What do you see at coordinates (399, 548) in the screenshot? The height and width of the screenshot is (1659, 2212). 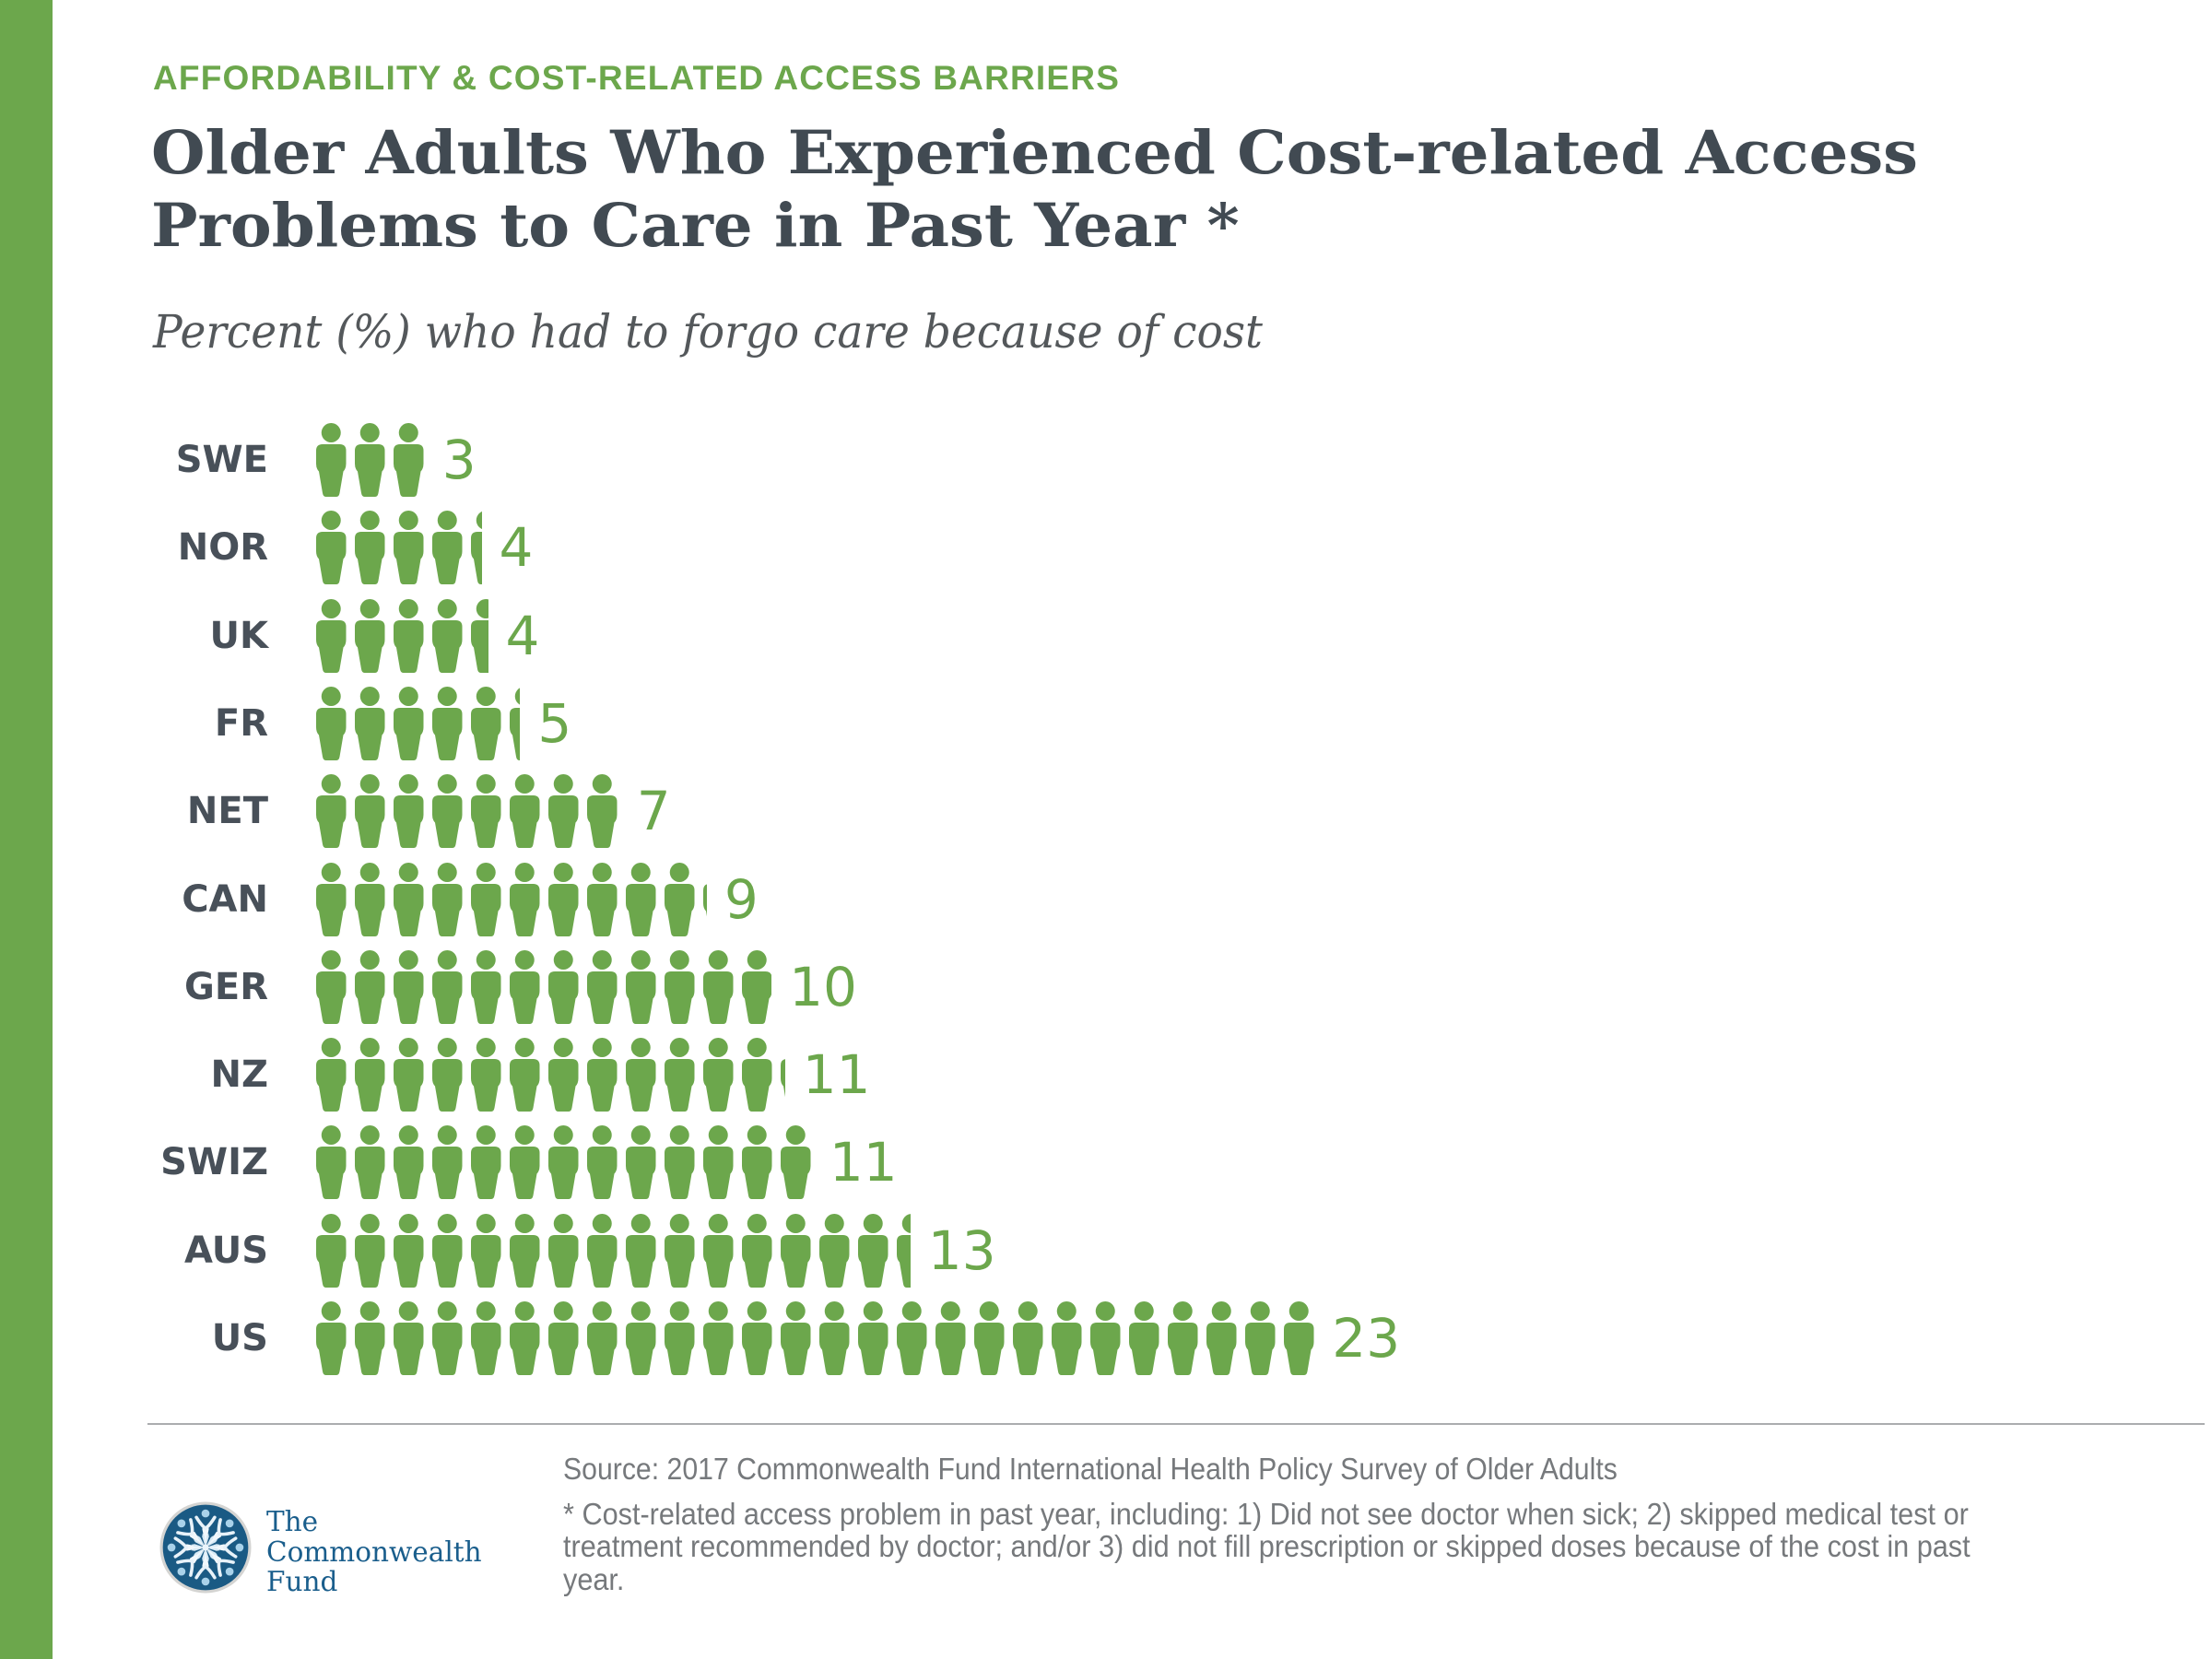 I see `row-icons-NOR` at bounding box center [399, 548].